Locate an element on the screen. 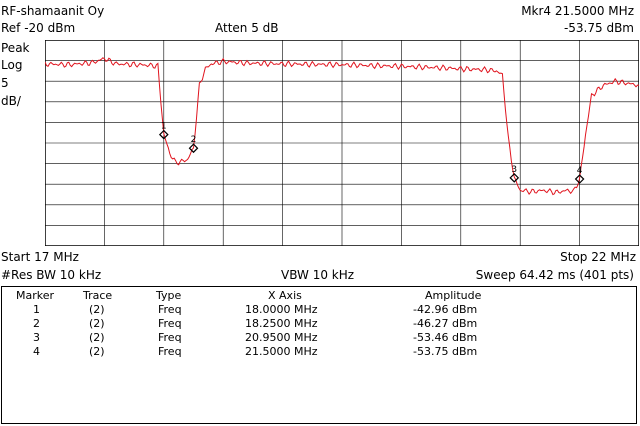  sweep-label: Sweep 64.42 ms (401 pts) is located at coordinates (554, 275).